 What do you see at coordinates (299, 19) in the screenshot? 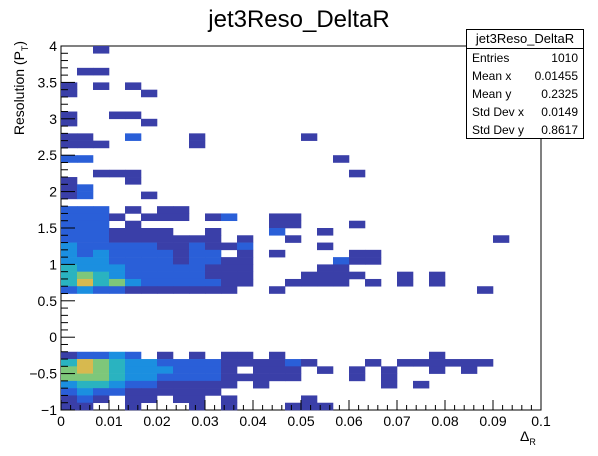
I see `chart-title: jet3Reso_DeltaR` at bounding box center [299, 19].